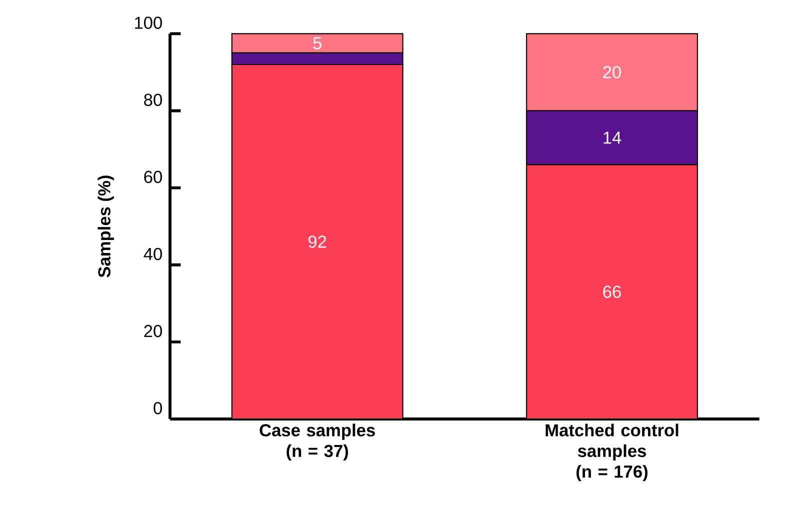  What do you see at coordinates (612, 292) in the screenshot?
I see `data-label: 66` at bounding box center [612, 292].